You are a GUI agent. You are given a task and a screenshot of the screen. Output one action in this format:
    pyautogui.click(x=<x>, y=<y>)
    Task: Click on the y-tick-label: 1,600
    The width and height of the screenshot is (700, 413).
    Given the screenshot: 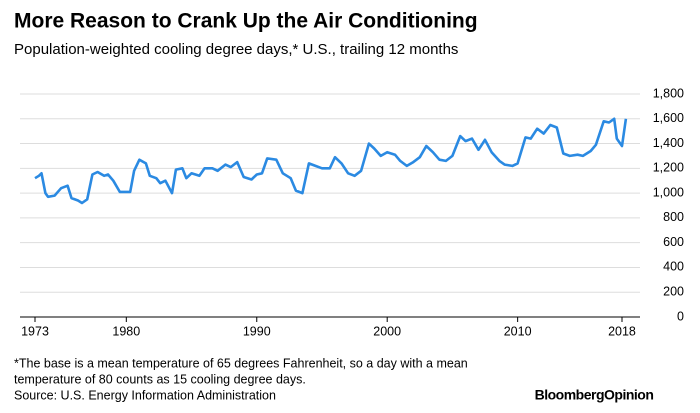 What is the action you would take?
    pyautogui.click(x=668, y=118)
    